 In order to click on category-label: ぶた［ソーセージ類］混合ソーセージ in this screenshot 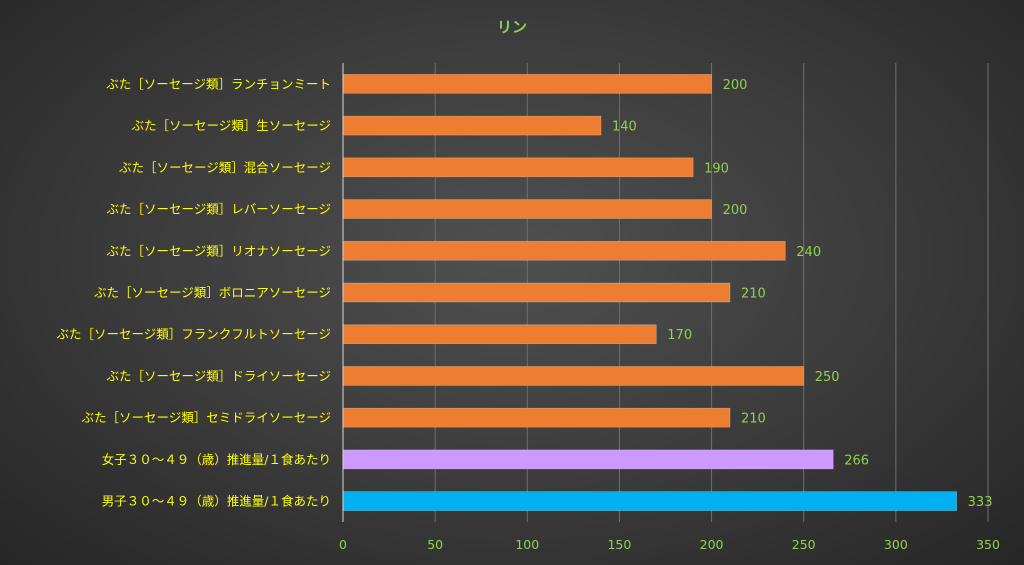, I will do `click(225, 167)`.